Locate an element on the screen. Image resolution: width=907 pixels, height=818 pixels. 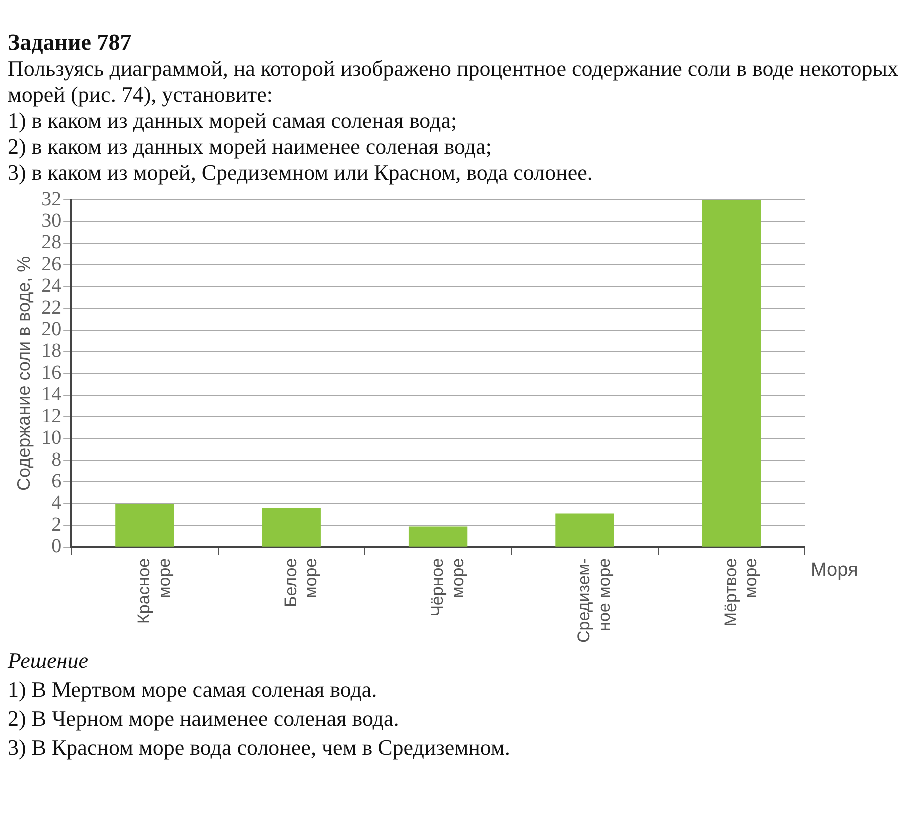
text: 2) В Черном море наименее соленая вода. is located at coordinates (204, 719).